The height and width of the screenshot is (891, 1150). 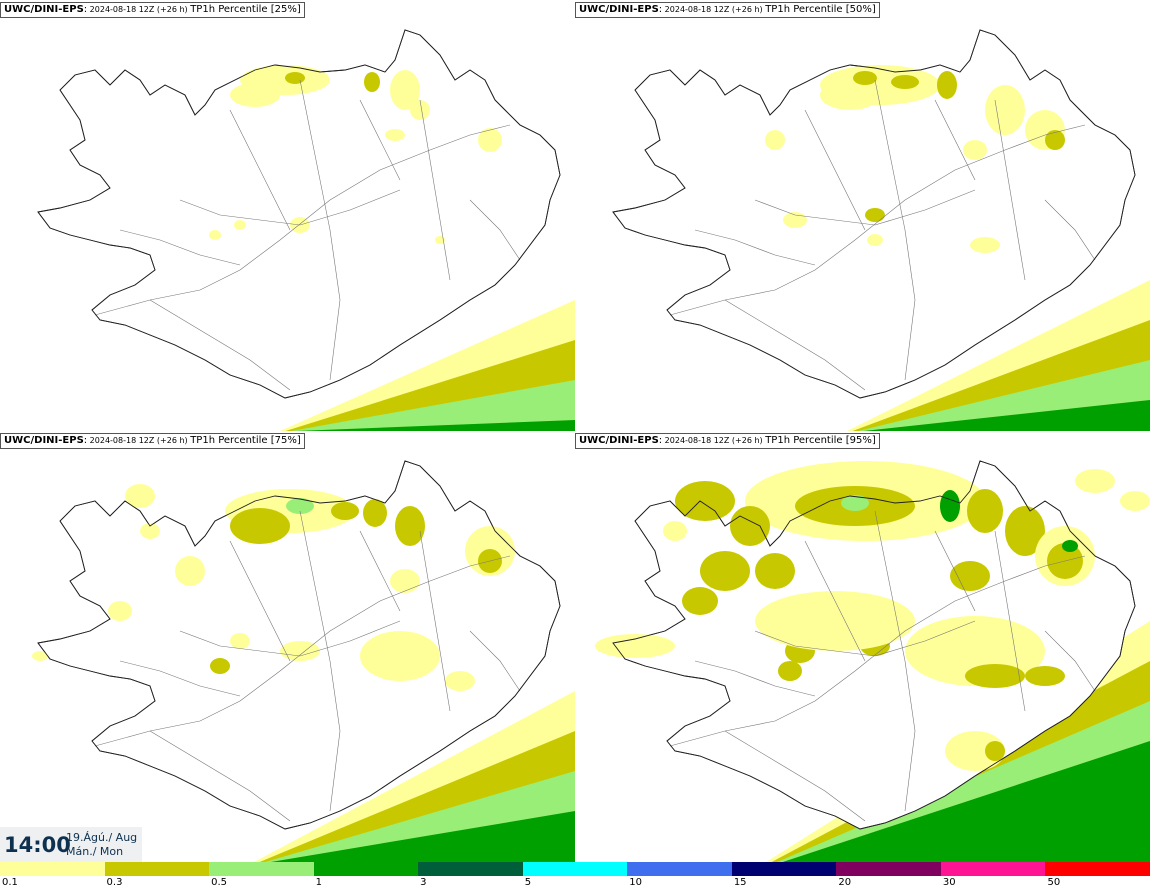 I want to click on colorbar-tick-label: 0.5, so click(x=219, y=882).